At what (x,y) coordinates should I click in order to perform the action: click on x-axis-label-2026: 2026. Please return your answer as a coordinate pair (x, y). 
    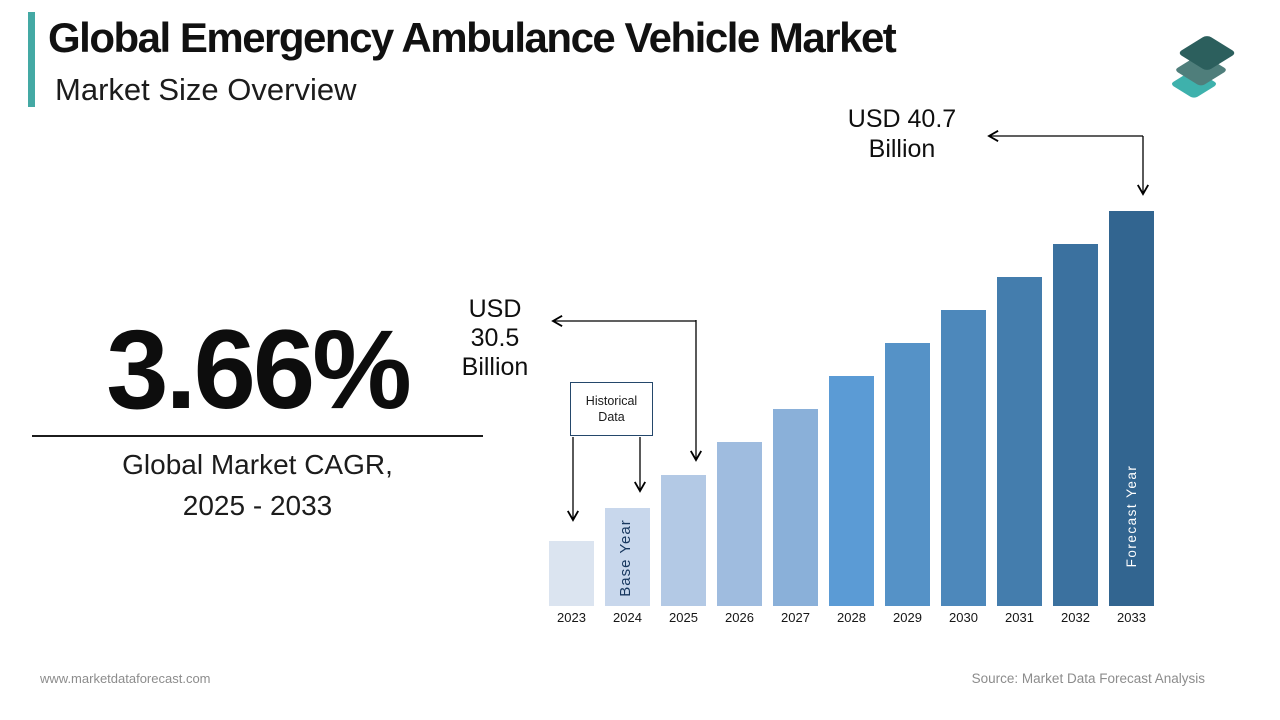
    Looking at the image, I should click on (739, 617).